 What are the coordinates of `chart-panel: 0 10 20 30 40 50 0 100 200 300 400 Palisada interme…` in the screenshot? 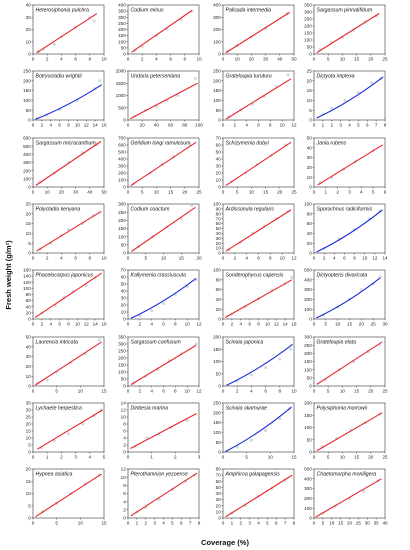 It's located at (255, 32).